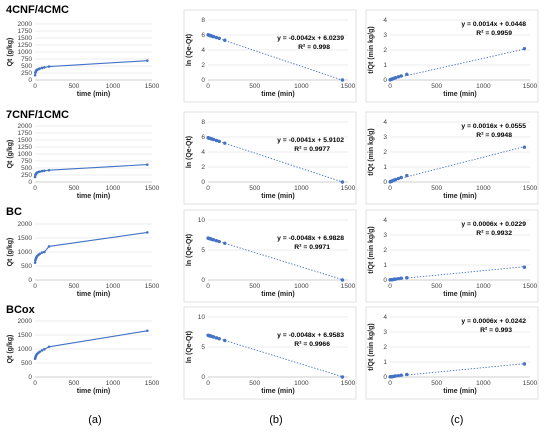 This screenshot has height=433, width=550. I want to click on y-tick-label: 1000, so click(25, 154).